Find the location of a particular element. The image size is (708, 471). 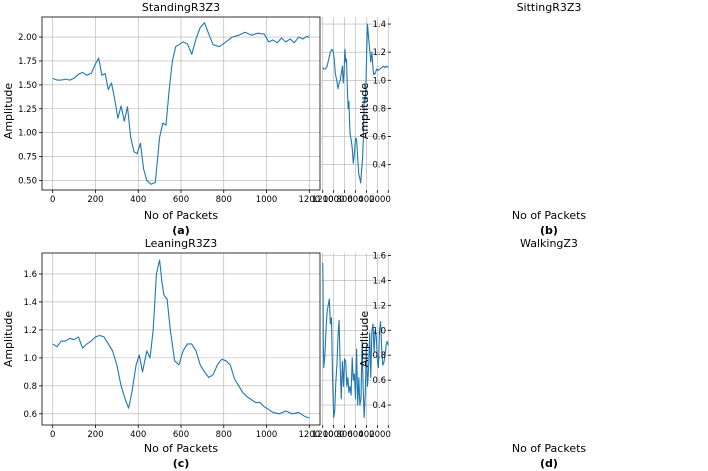

chart-title: StandingR3Z3 is located at coordinates (181, 7).